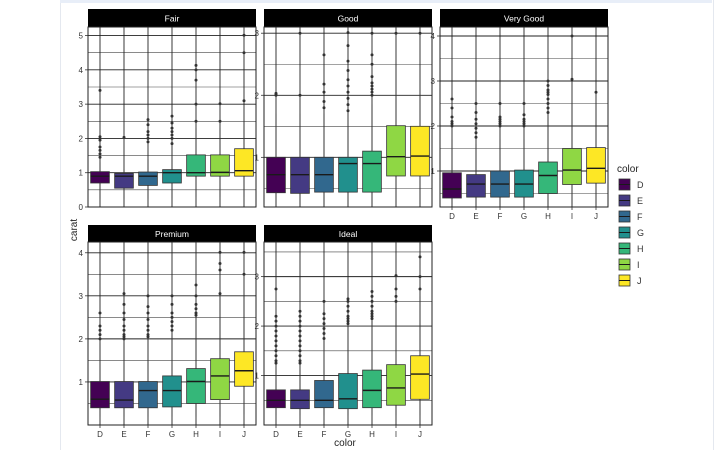 This screenshot has height=450, width=720. I want to click on legend-label-F: F, so click(640, 217).